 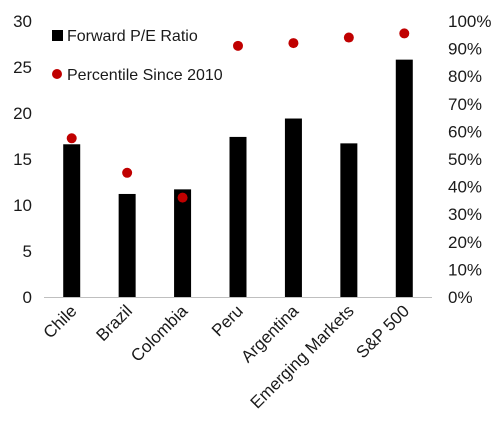 I want to click on y-right-tick-label: 100%, so click(x=469, y=21).